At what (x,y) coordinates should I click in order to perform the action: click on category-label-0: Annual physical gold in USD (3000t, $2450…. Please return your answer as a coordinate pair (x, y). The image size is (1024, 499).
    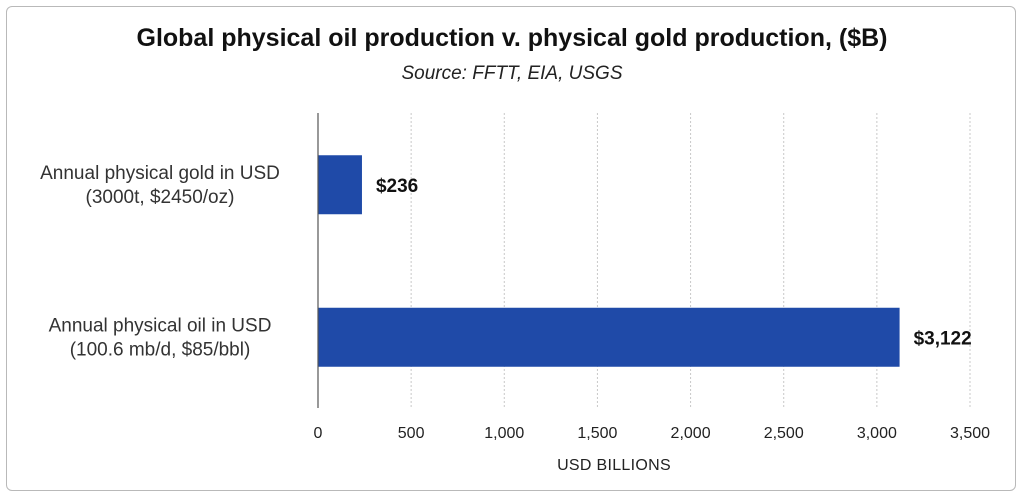
    Looking at the image, I should click on (160, 185).